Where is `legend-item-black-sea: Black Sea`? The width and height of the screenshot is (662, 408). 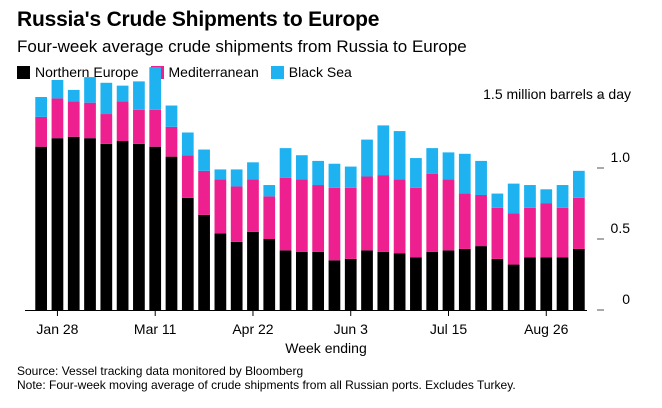 legend-item-black-sea: Black Sea is located at coordinates (311, 72).